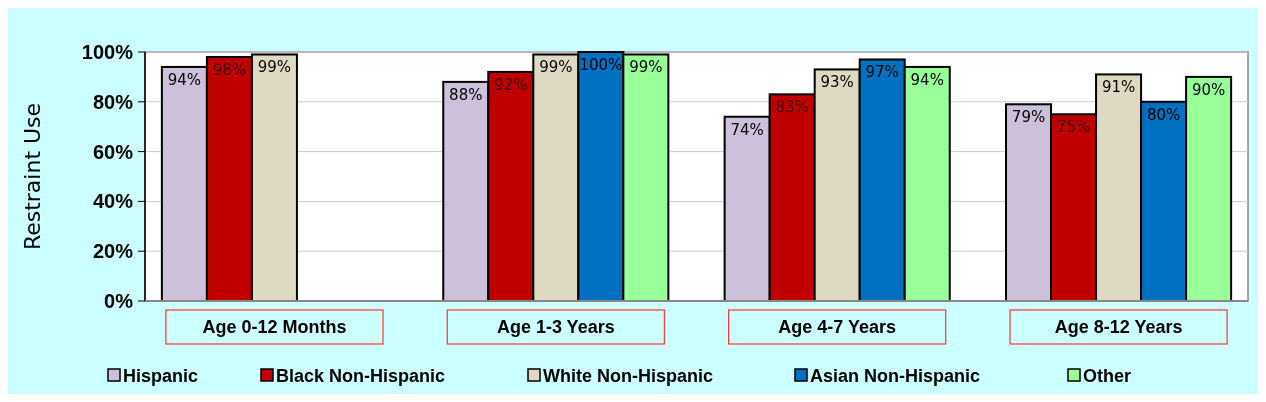 The height and width of the screenshot is (402, 1266). Describe the element at coordinates (161, 376) in the screenshot. I see `legend-label: Hispanic` at that location.